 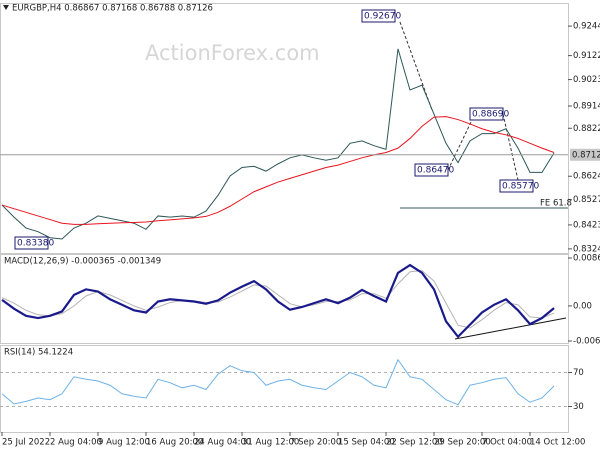 What do you see at coordinates (578, 373) in the screenshot?
I see `y-tick-label: 70` at bounding box center [578, 373].